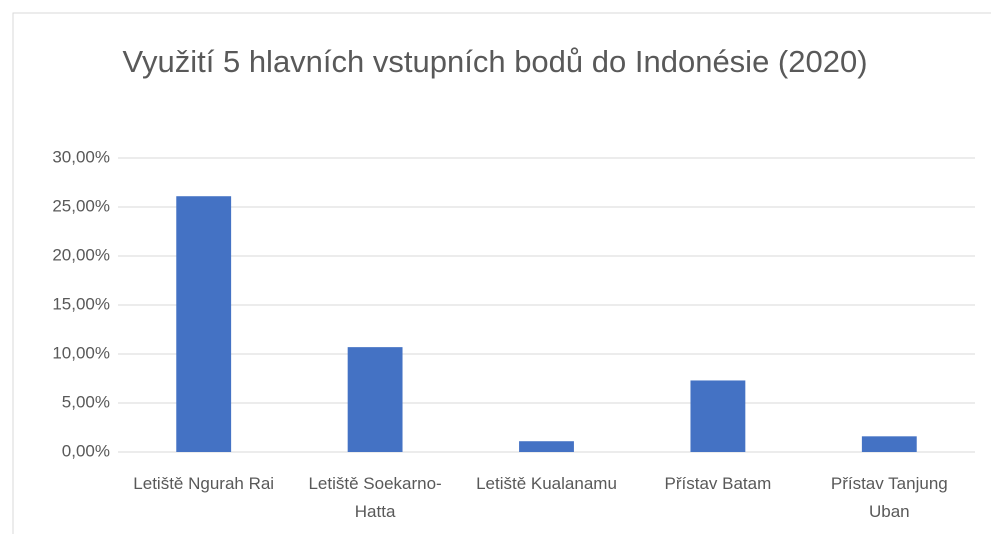 The image size is (991, 534). What do you see at coordinates (81, 156) in the screenshot?
I see `y-tick-label: 30,00%` at bounding box center [81, 156].